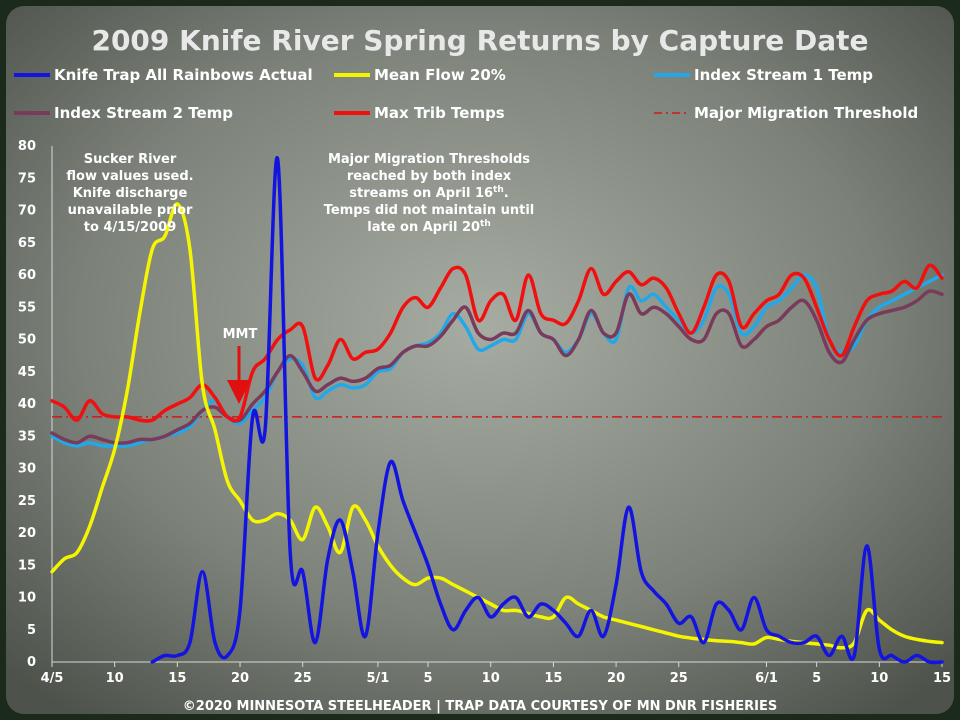 This screenshot has height=720, width=960. I want to click on annotation-mid-line: Major Migration Thresholds, so click(429, 159).